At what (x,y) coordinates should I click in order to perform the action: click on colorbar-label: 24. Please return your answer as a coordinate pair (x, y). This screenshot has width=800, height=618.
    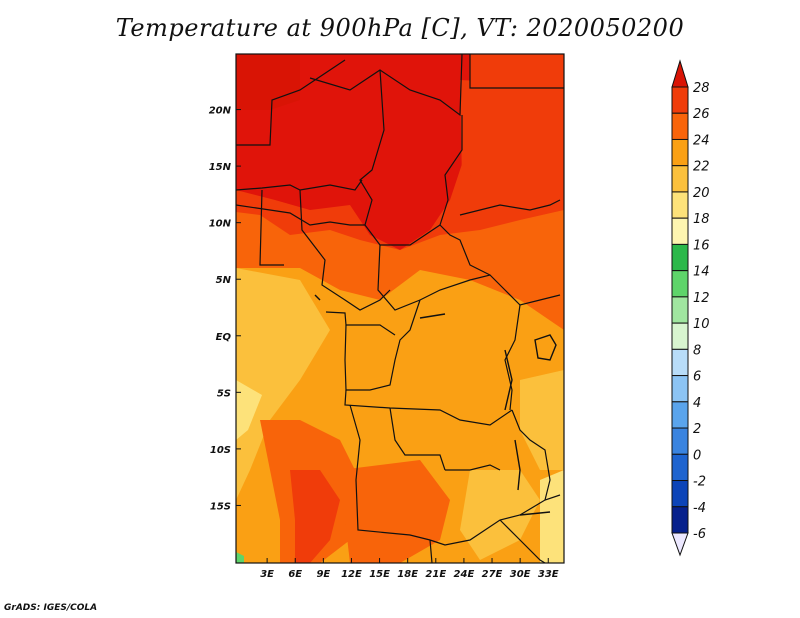
    Looking at the image, I should click on (701, 140).